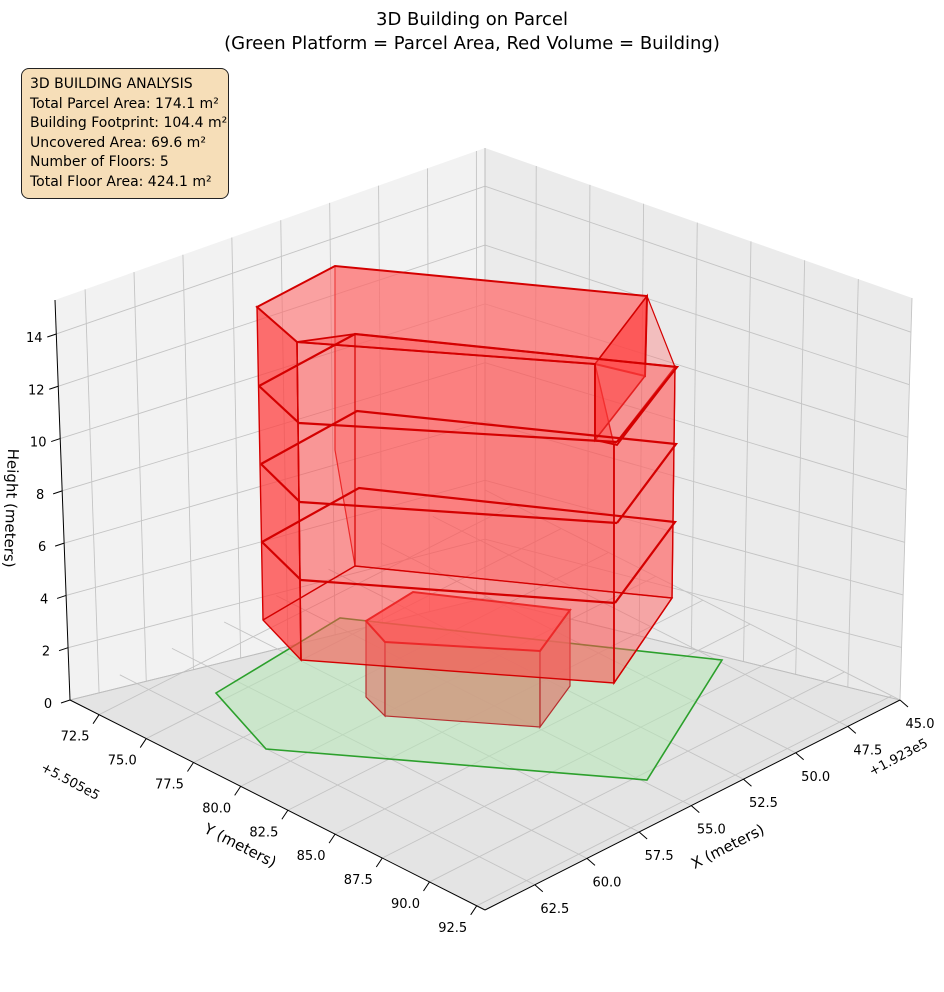 The image size is (944, 992). I want to click on y-tick-label: 90.0, so click(405, 904).